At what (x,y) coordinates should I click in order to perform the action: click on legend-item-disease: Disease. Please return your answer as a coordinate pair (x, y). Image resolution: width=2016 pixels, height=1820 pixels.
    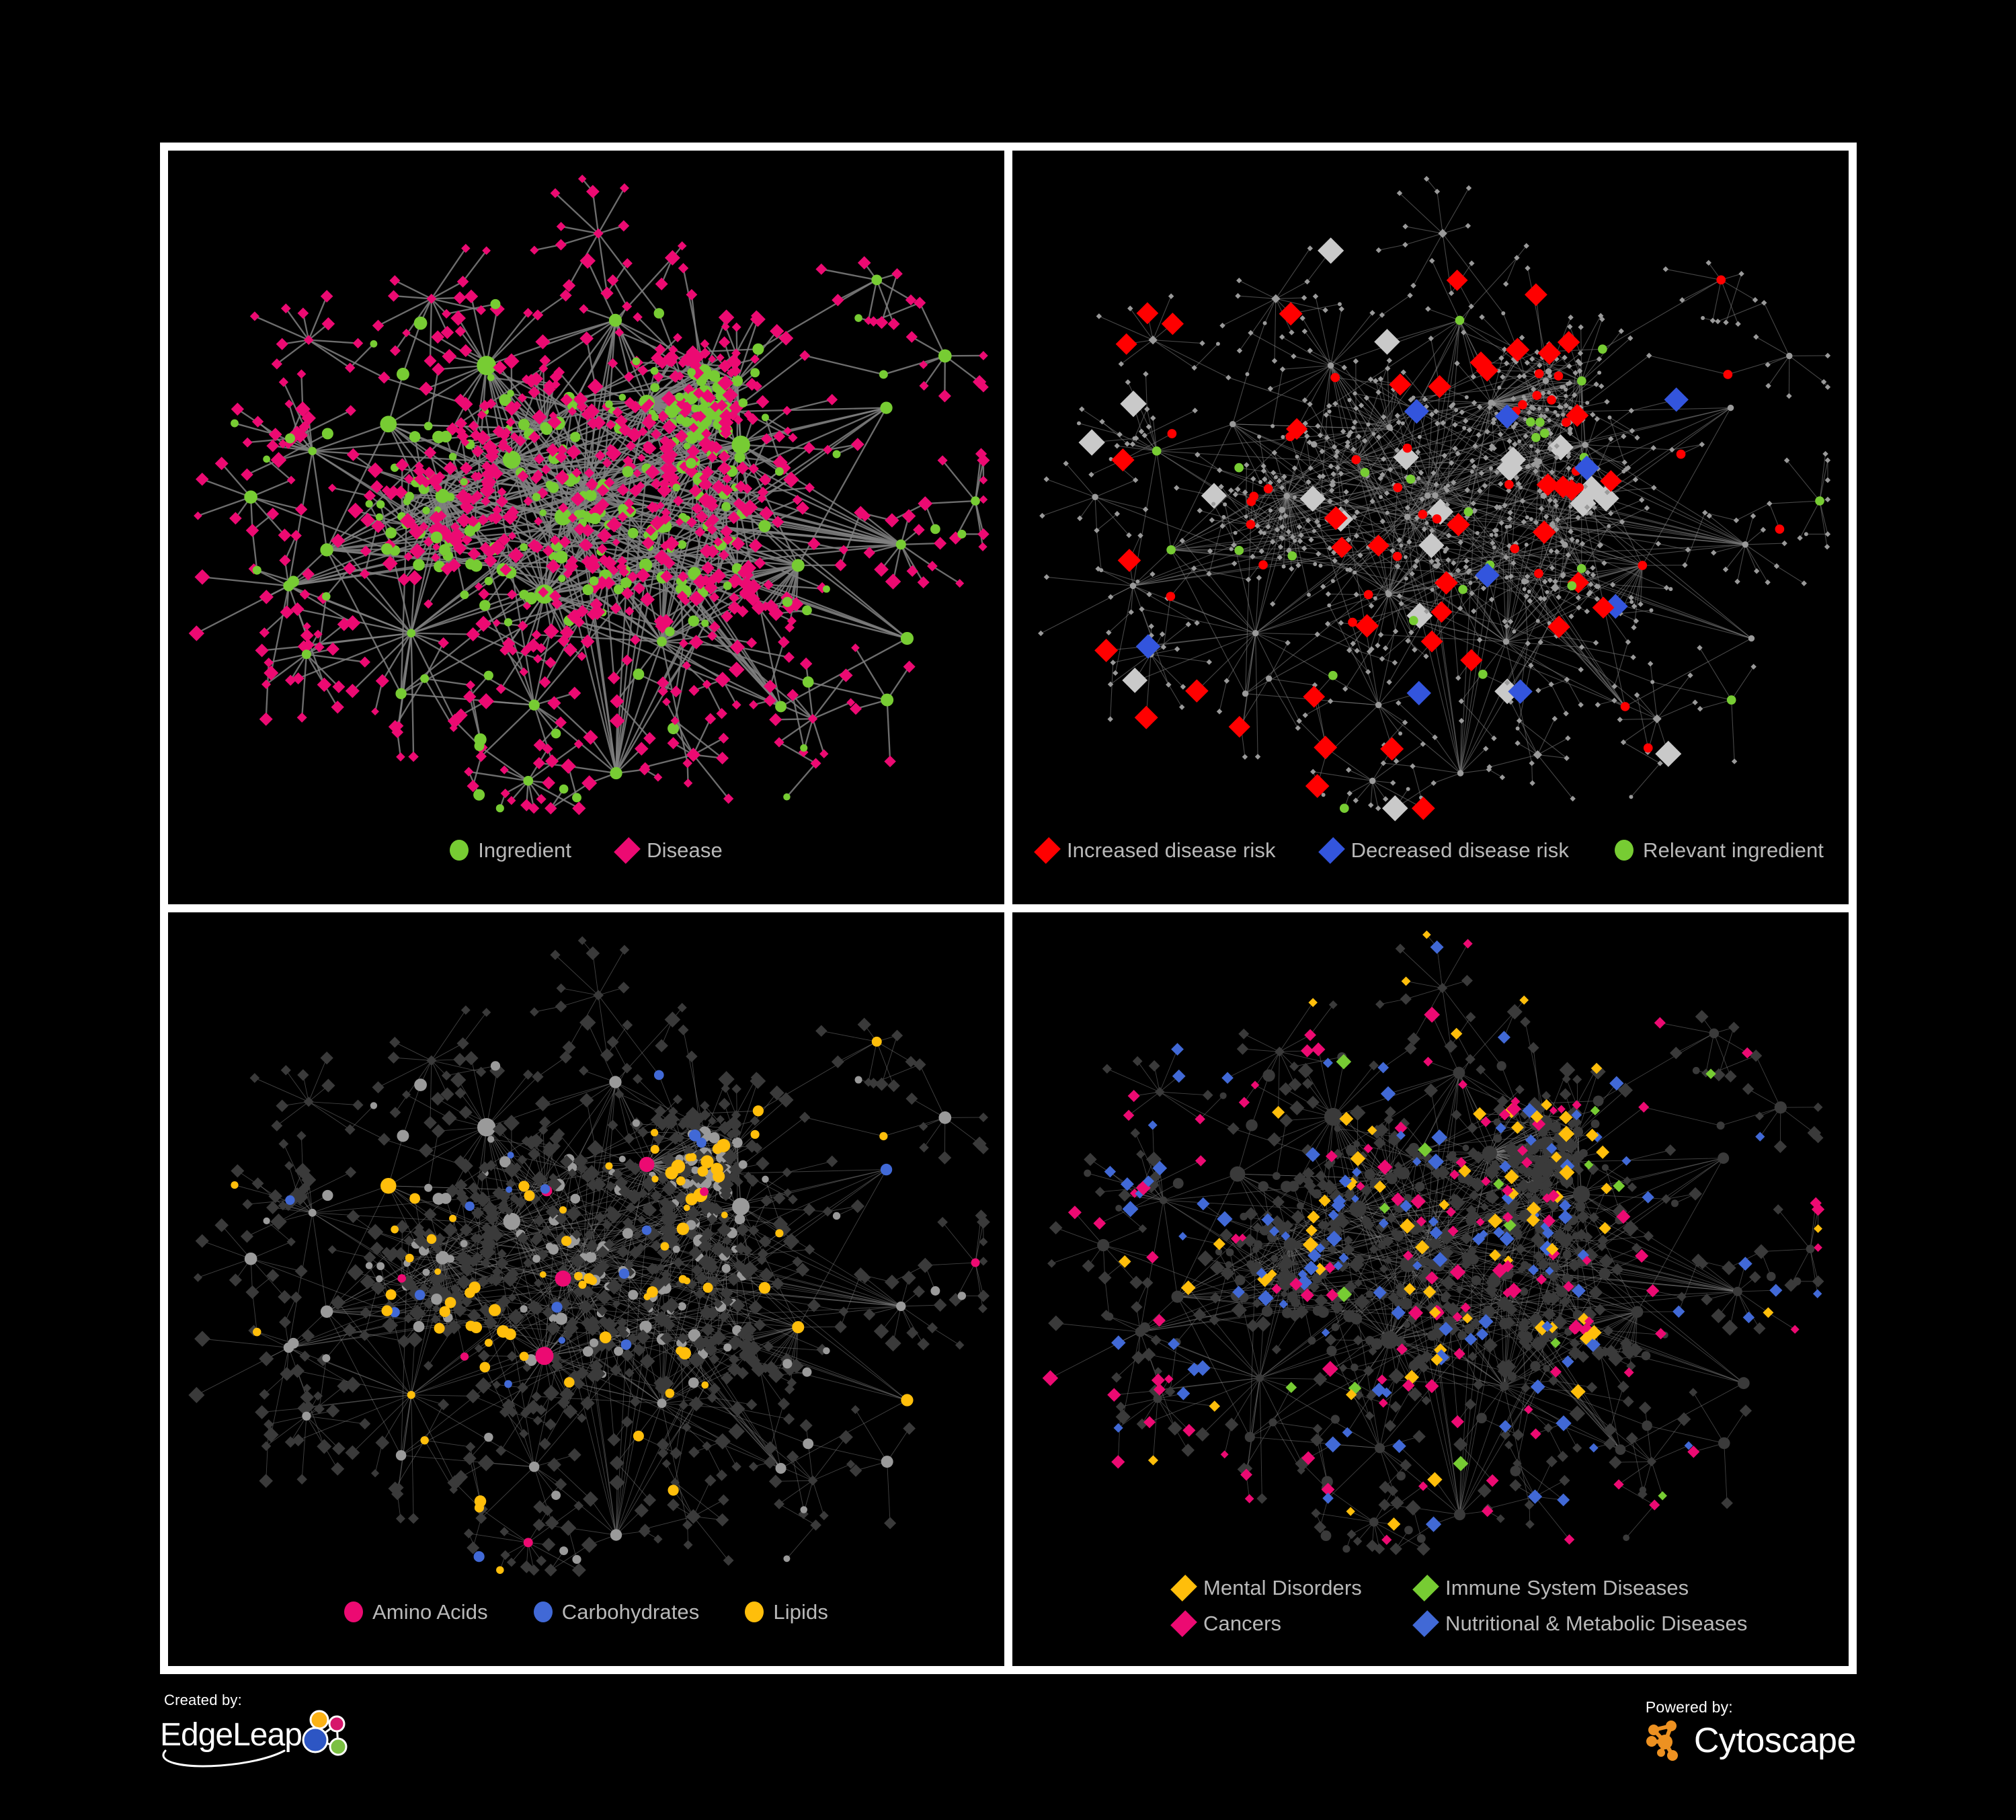
    Looking at the image, I should click on (668, 850).